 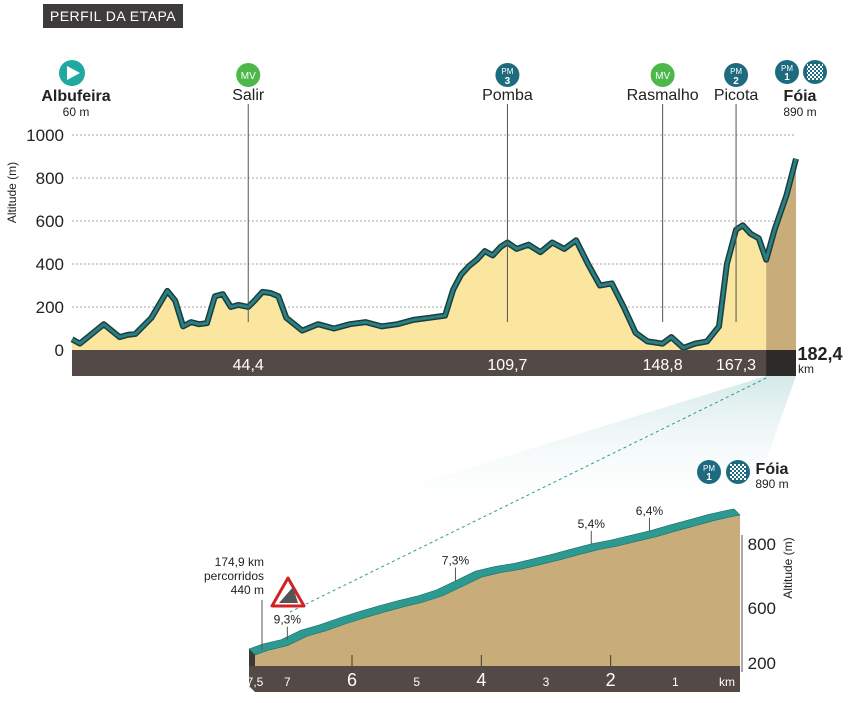 What do you see at coordinates (50, 264) in the screenshot?
I see `y-tick-label: 400` at bounding box center [50, 264].